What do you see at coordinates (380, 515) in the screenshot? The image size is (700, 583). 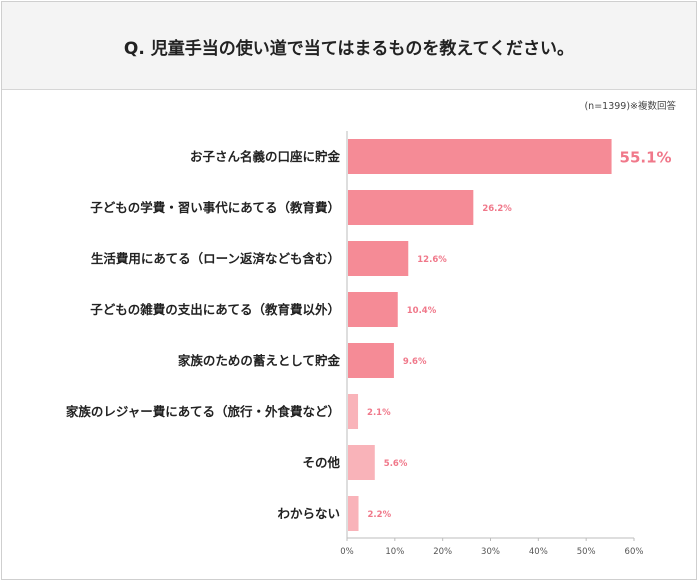 I see `value-label: 2.2%` at bounding box center [380, 515].